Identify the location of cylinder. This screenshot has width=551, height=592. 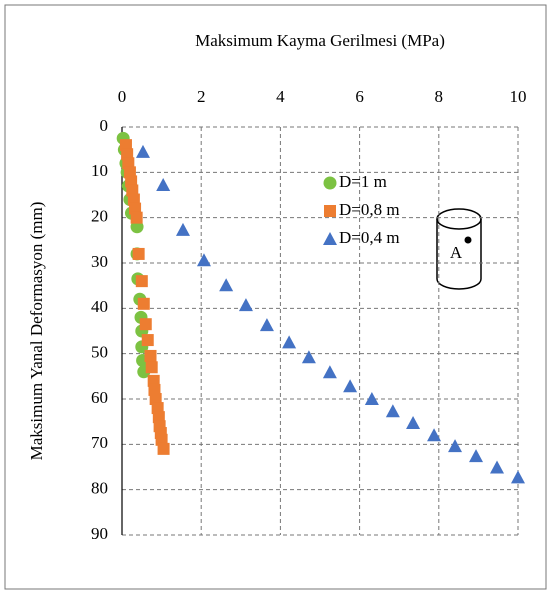
(459, 249).